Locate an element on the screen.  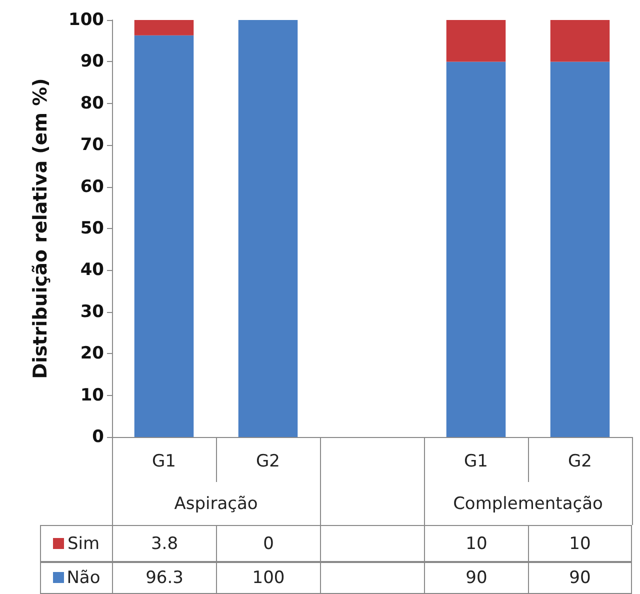
data-label: 96.3 is located at coordinates (164, 578).